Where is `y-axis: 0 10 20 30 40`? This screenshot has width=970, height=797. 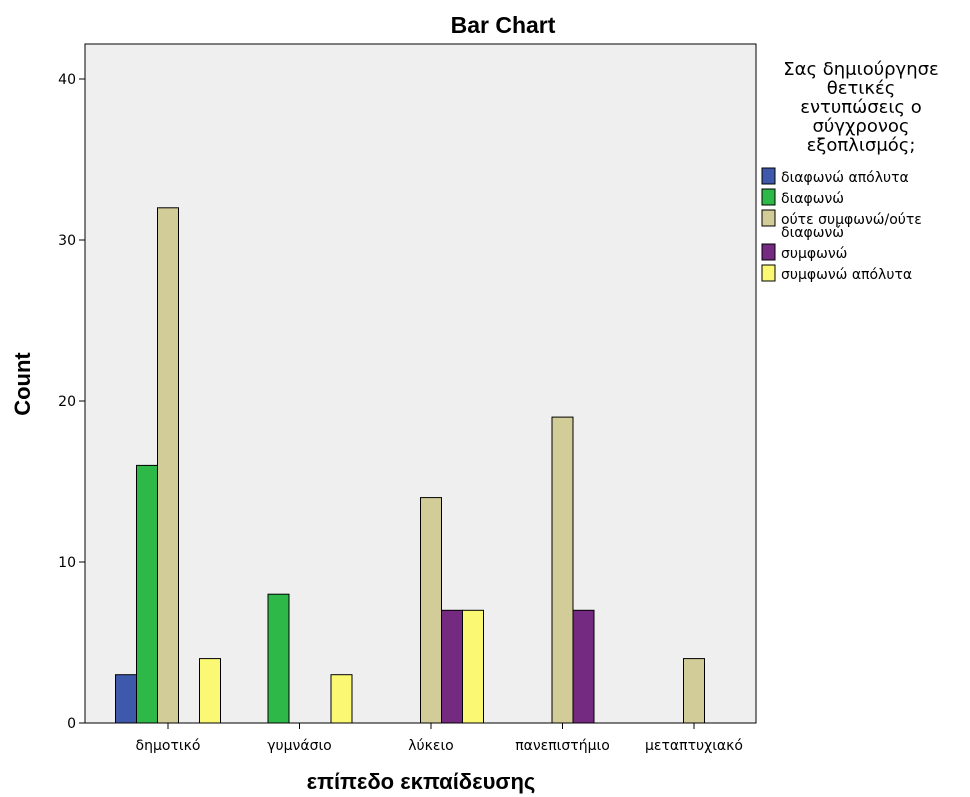 y-axis: 0 10 20 30 40 is located at coordinates (71, 402).